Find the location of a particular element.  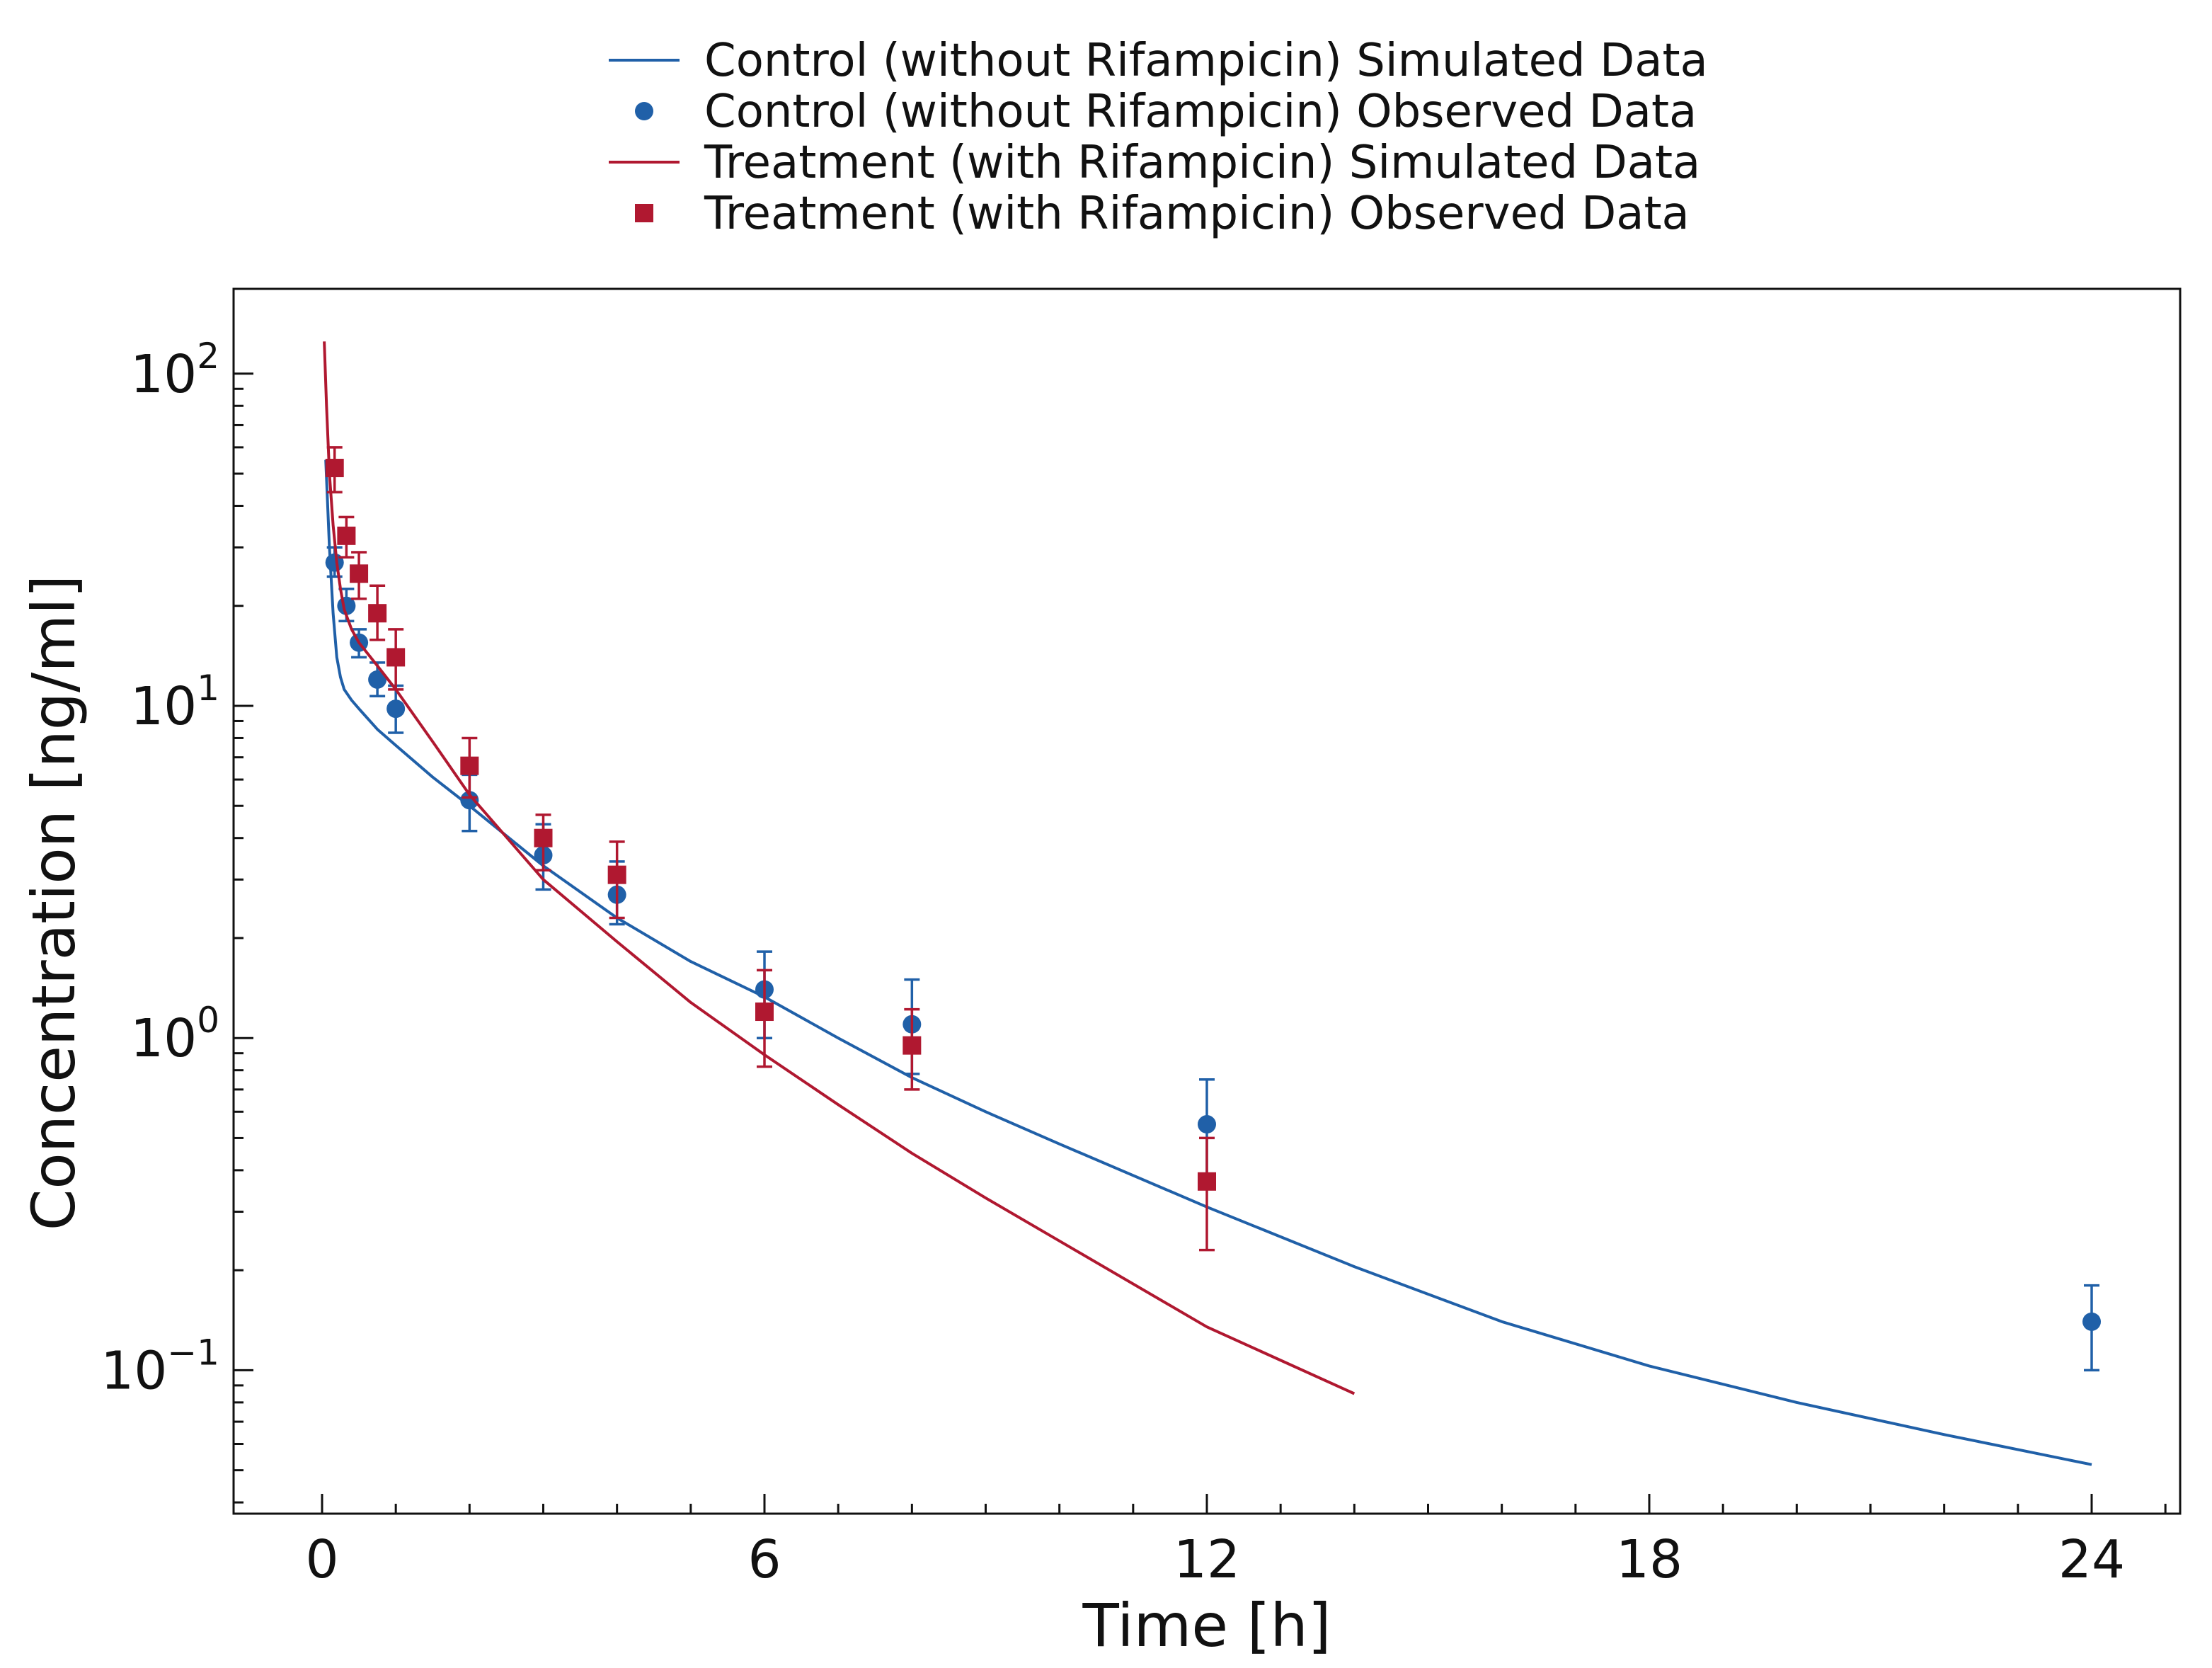

y-tick-label: 10⁻¹ is located at coordinates (160, 1366).